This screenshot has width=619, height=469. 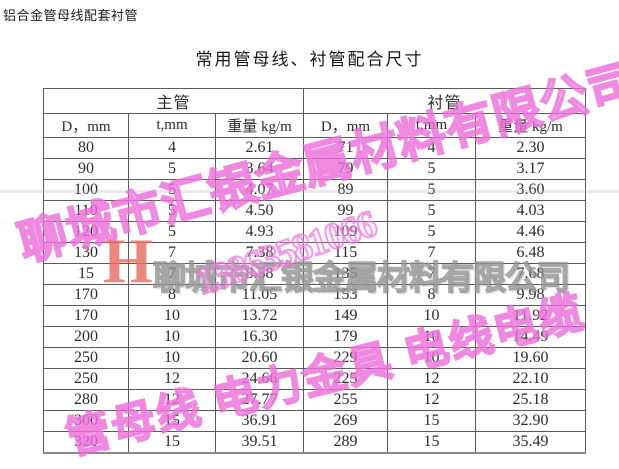 What do you see at coordinates (259, 295) in the screenshot?
I see `cell: 11.05` at bounding box center [259, 295].